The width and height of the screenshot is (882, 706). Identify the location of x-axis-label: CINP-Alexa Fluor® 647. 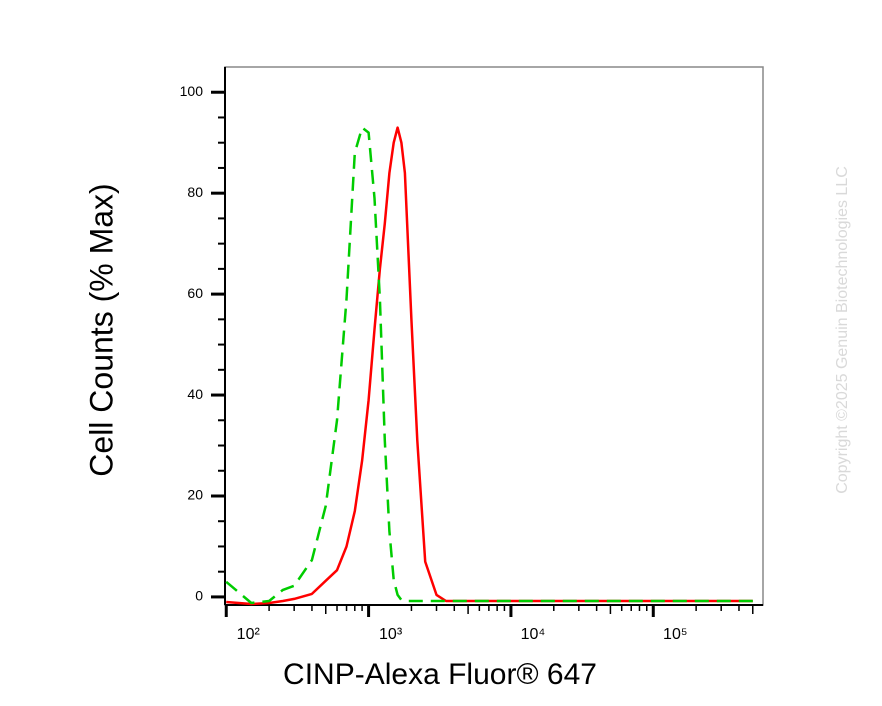
(440, 674).